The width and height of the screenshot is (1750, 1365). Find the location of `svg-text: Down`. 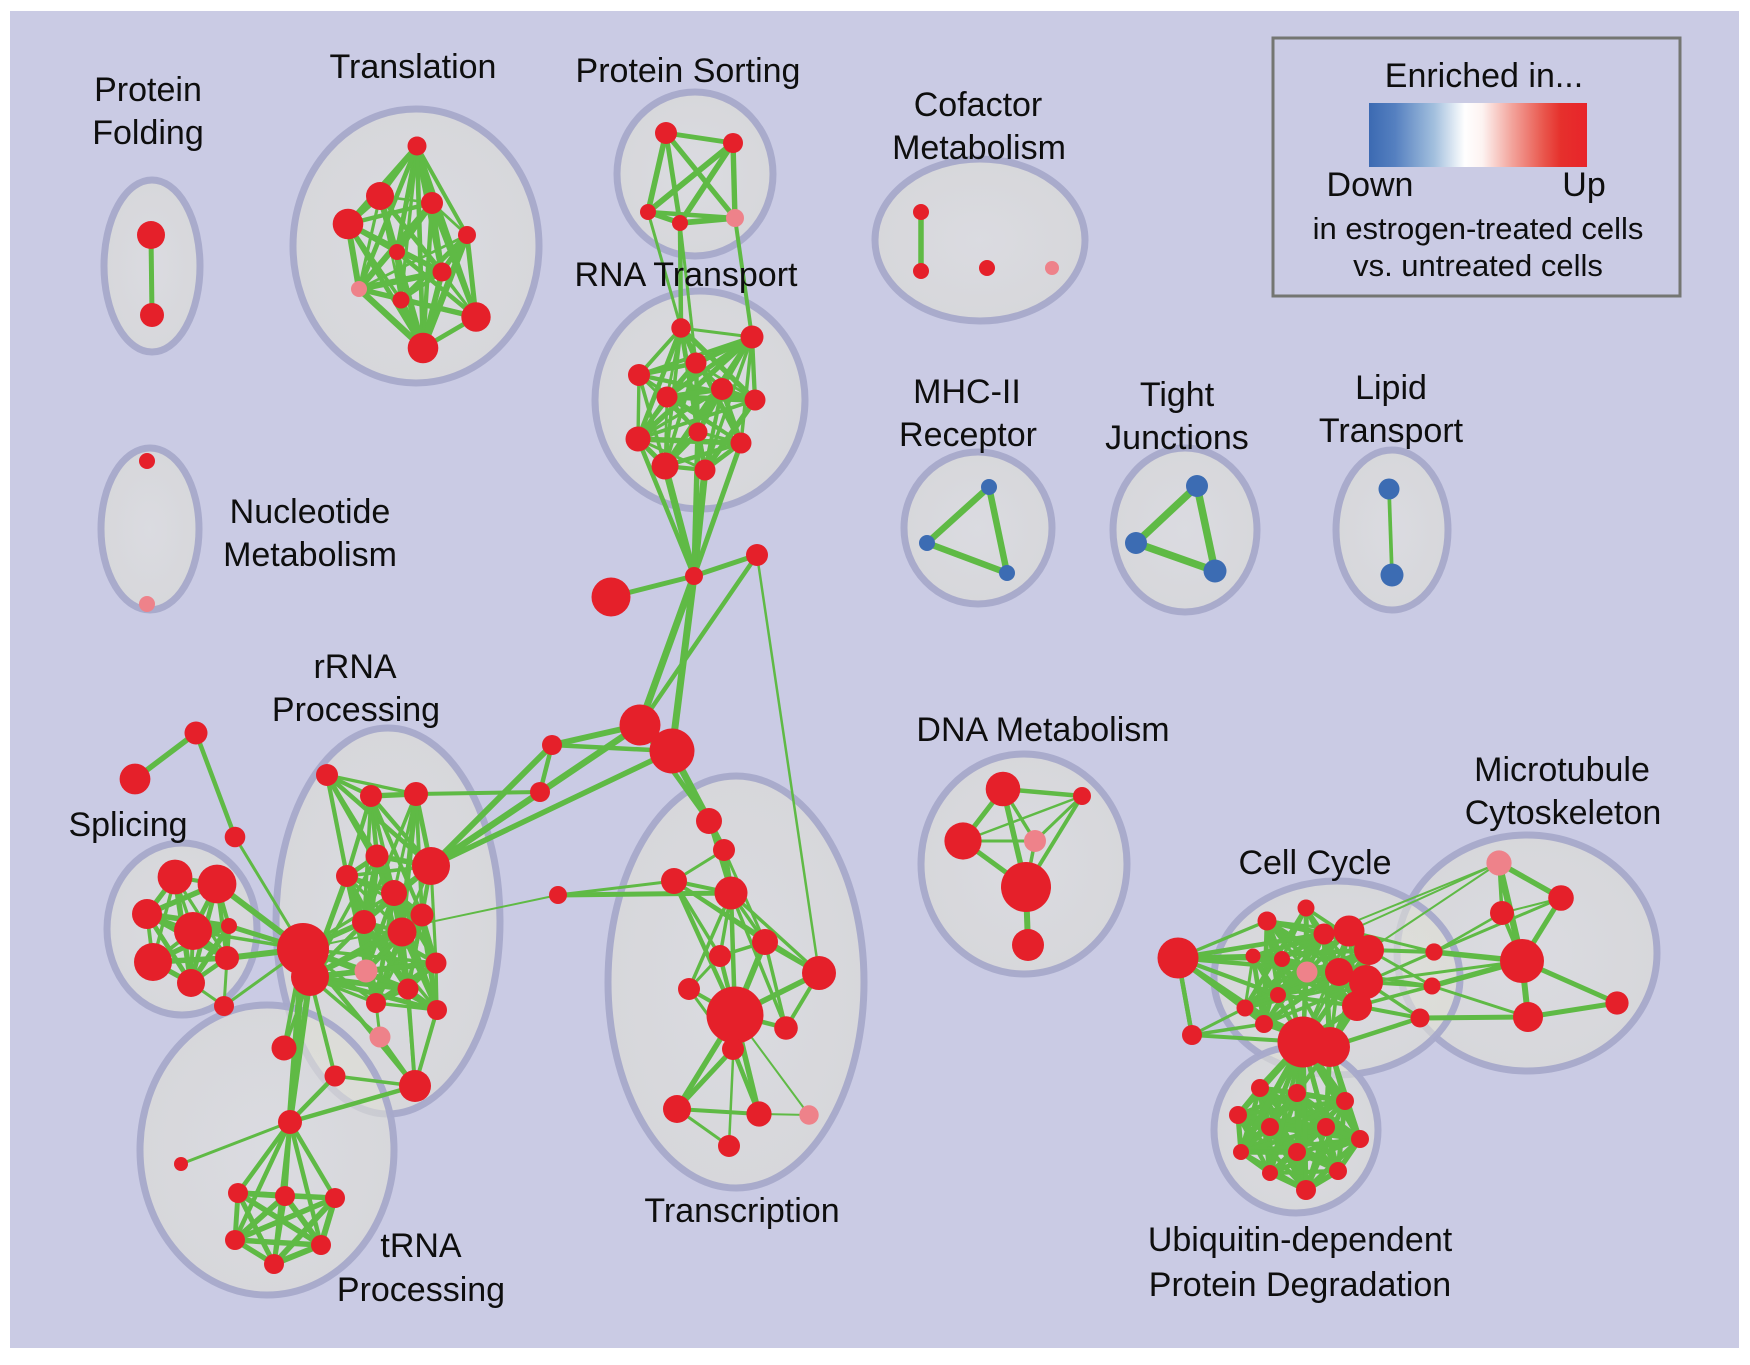

svg-text: Down is located at coordinates (1370, 185).